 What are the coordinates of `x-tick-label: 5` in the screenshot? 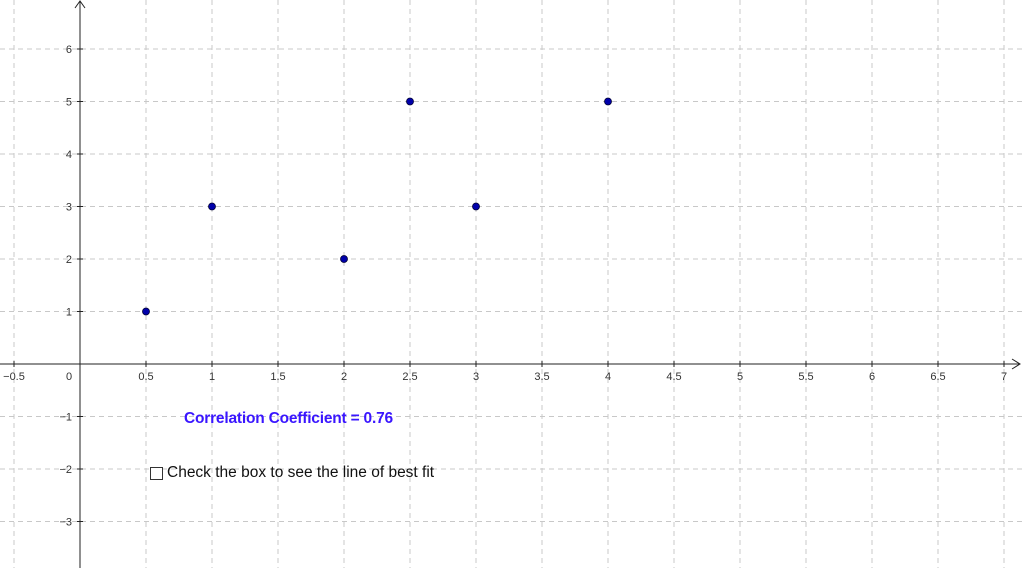 It's located at (740, 377).